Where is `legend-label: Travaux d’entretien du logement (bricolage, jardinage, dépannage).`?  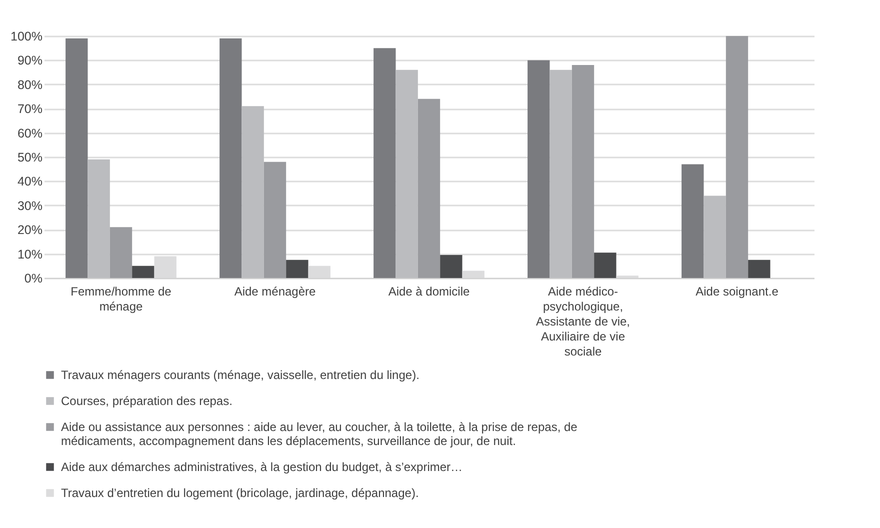
legend-label: Travaux d’entretien du logement (bricolage, jardinage, dépannage). is located at coordinates (240, 493).